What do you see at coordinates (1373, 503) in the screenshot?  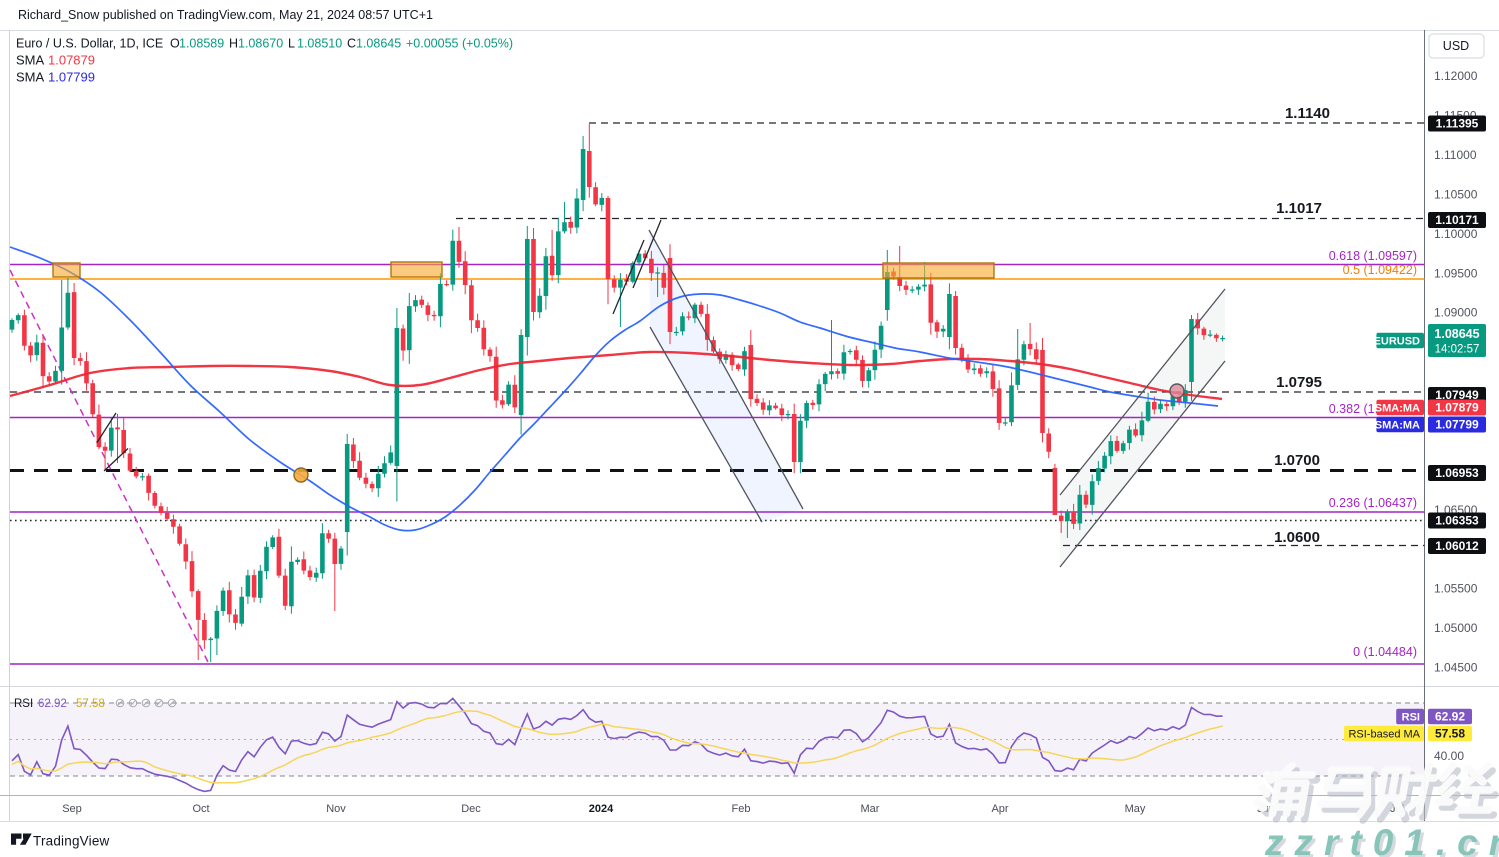 I see `svg-text: 0.236 (1.06437)` at bounding box center [1373, 503].